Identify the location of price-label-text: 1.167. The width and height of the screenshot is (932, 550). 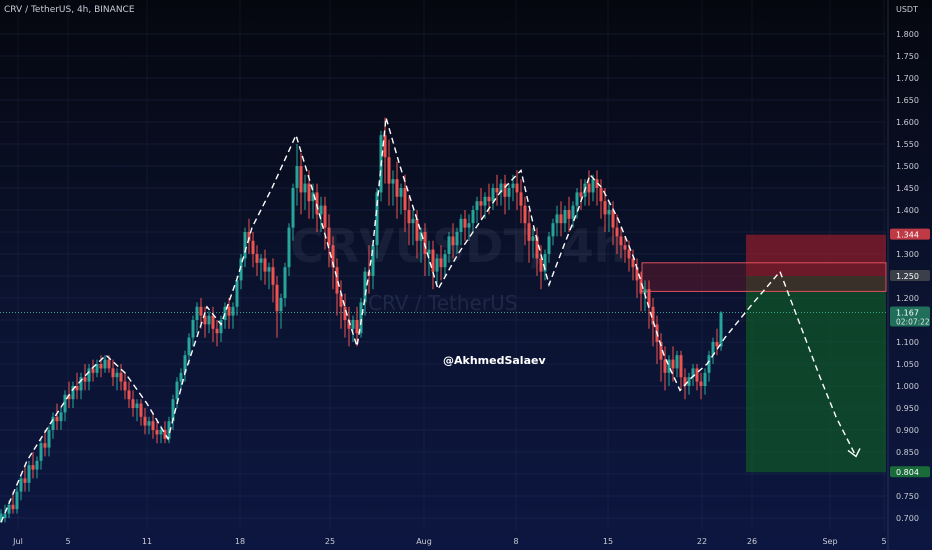
(907, 313).